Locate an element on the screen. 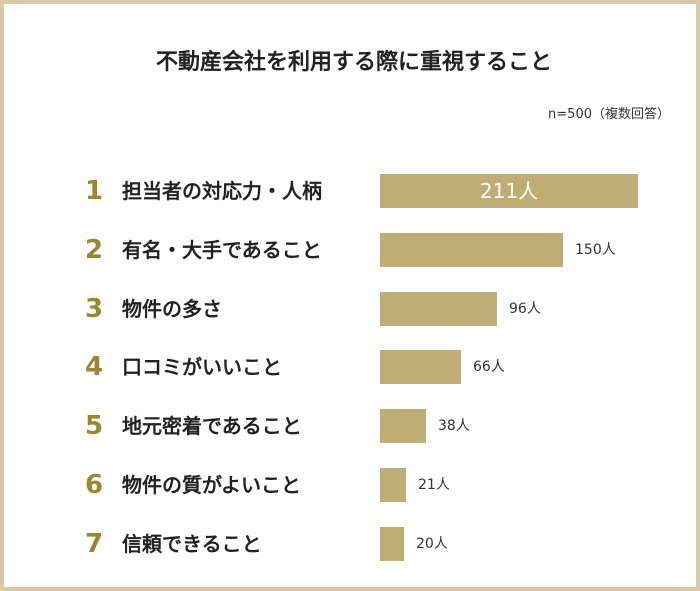 The height and width of the screenshot is (591, 700). rank-number: 7 is located at coordinates (94, 544).